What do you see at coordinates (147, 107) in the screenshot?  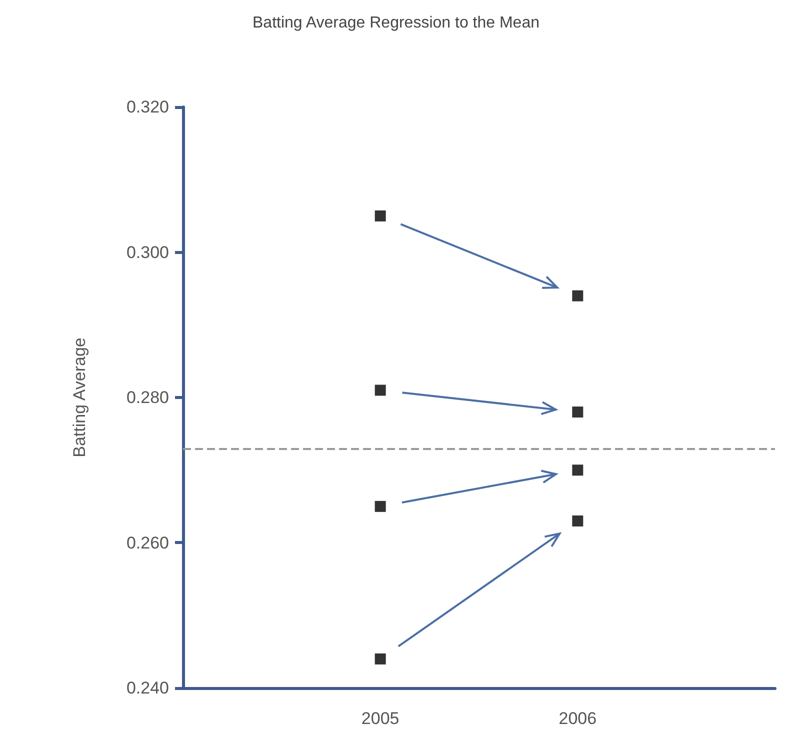 I see `y-tick-label: 0.320` at bounding box center [147, 107].